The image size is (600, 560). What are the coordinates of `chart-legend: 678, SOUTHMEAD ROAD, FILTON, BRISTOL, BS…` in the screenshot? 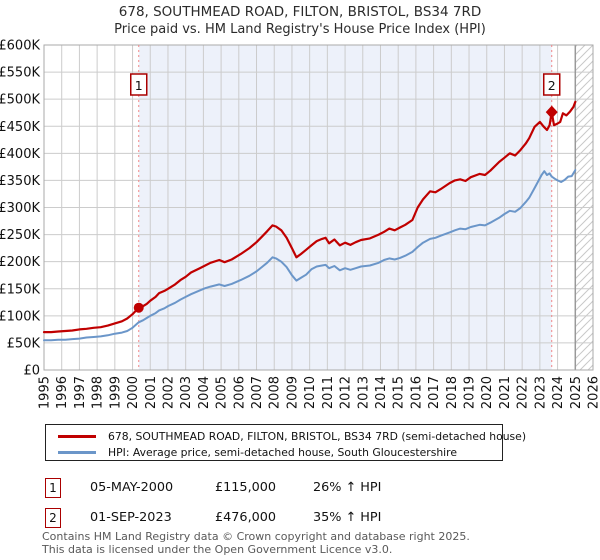 It's located at (285, 442).